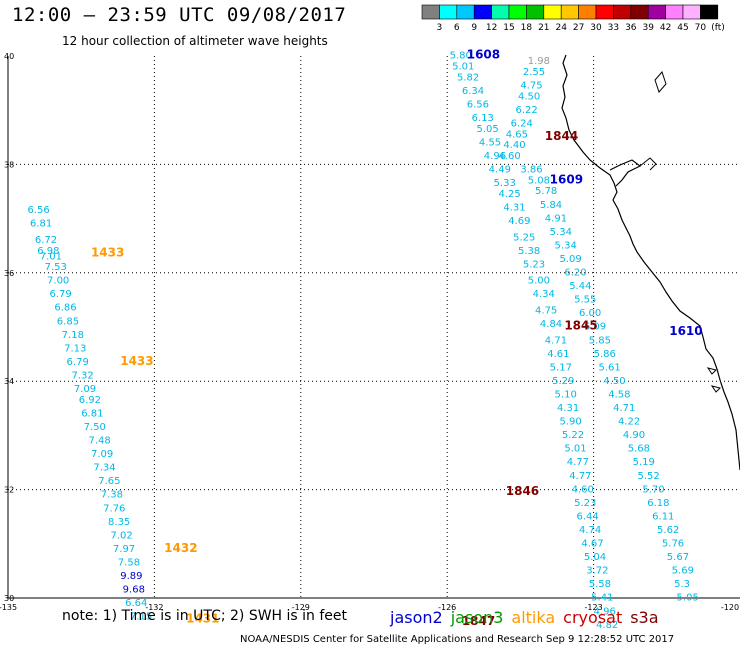  I want to click on wave-height-value: 5.29, so click(563, 381).